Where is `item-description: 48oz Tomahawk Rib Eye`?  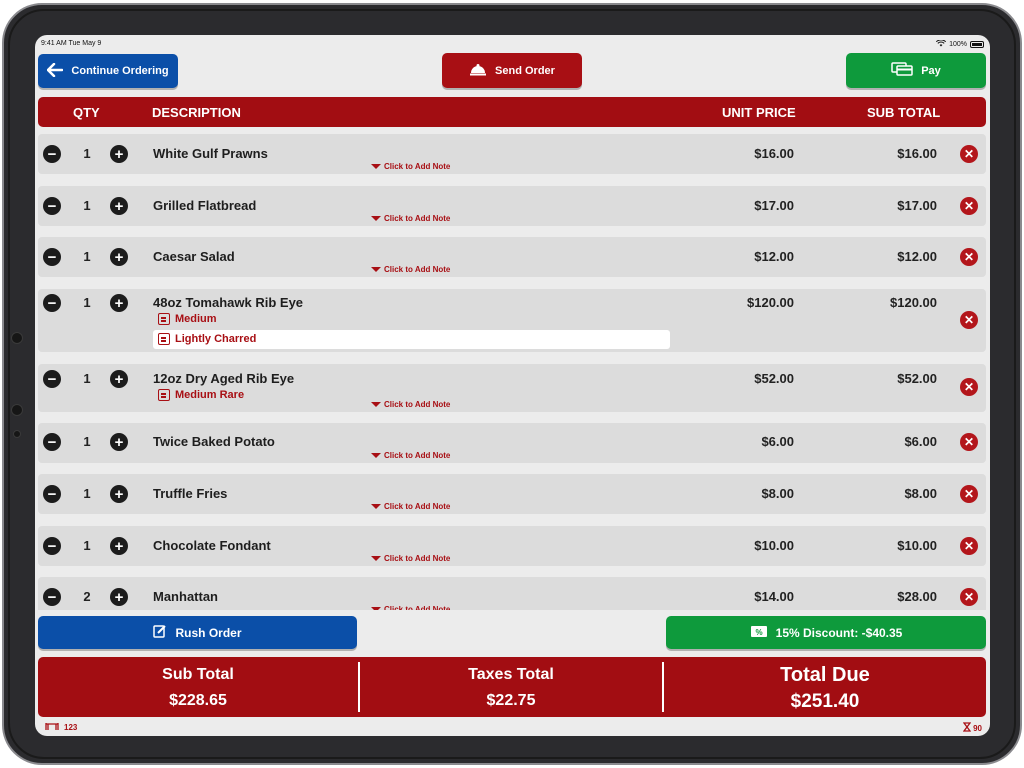 item-description: 48oz Tomahawk Rib Eye is located at coordinates (228, 302).